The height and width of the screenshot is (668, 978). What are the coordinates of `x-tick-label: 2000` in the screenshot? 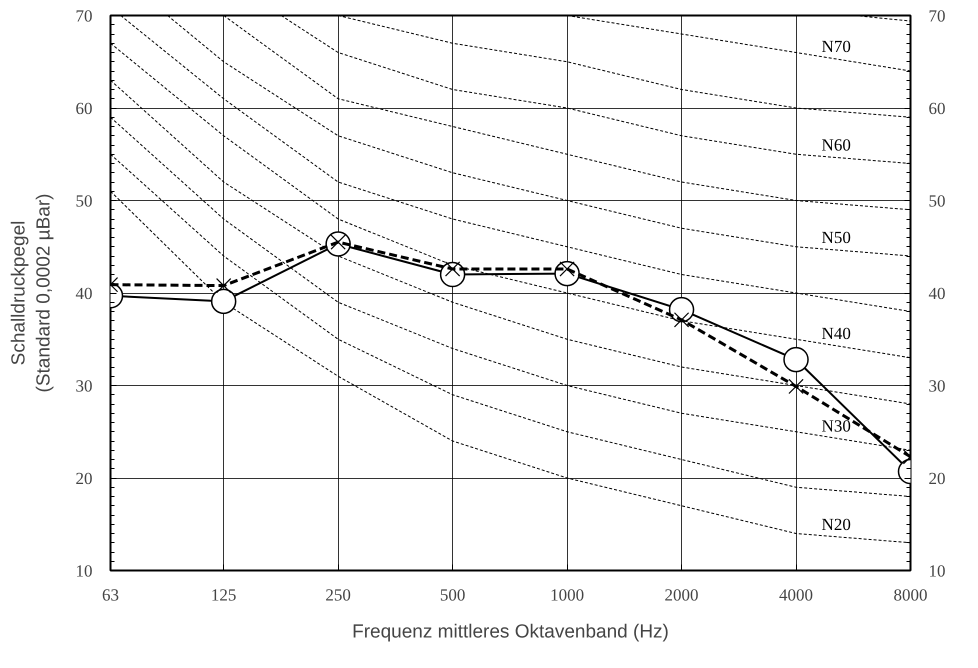 It's located at (681, 595).